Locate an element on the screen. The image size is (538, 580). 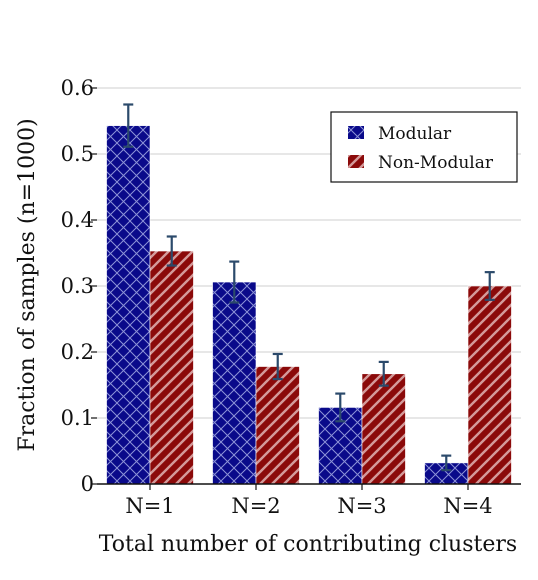
legend: Modular Non-Modular is located at coordinates (424, 147).